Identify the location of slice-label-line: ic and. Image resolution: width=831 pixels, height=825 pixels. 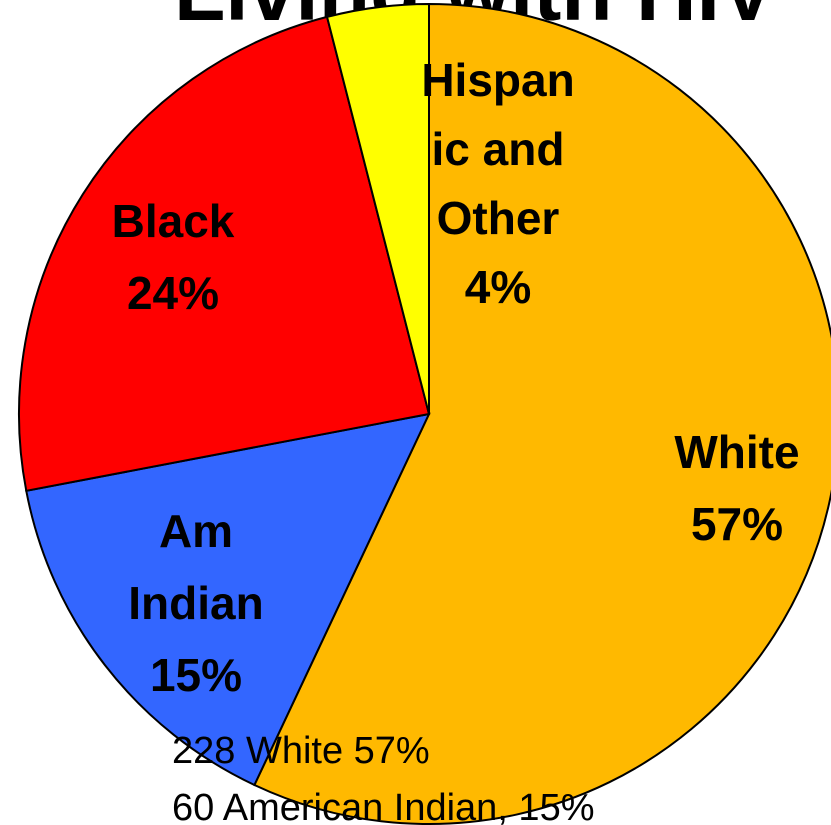
(498, 149).